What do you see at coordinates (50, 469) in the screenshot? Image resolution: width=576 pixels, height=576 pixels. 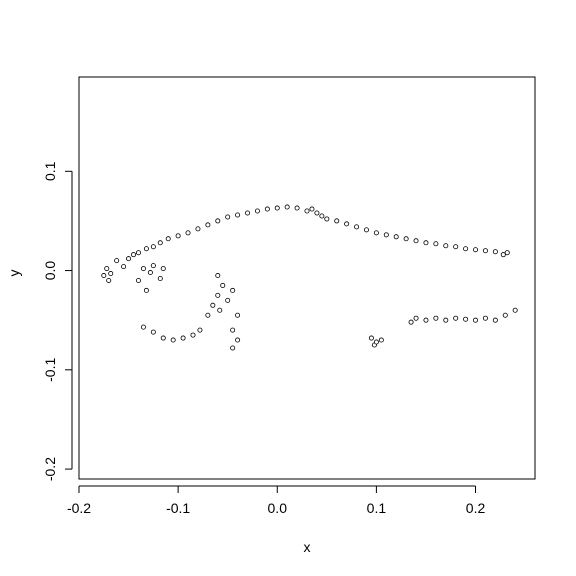 I see `y-tick-label: -0.2` at bounding box center [50, 469].